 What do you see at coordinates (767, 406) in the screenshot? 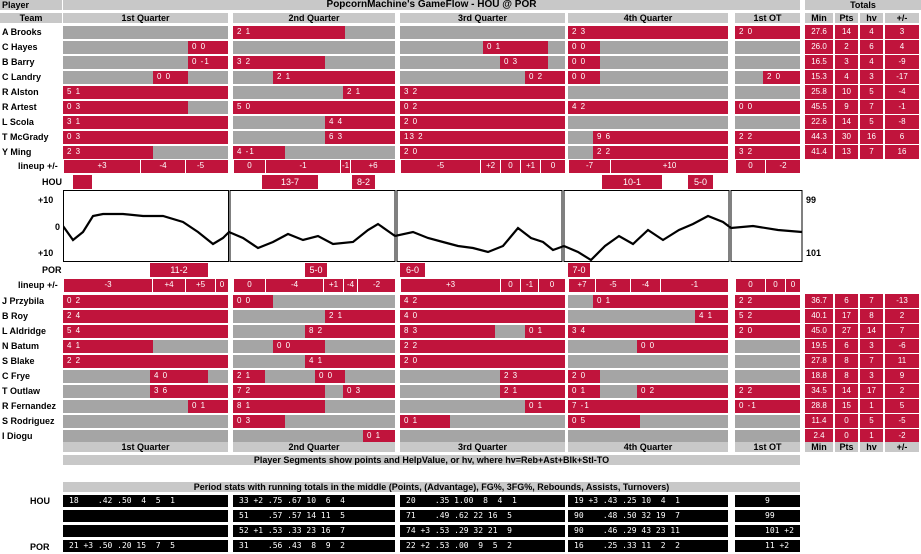
I see `por-player-segment: 0 -1` at bounding box center [767, 406].